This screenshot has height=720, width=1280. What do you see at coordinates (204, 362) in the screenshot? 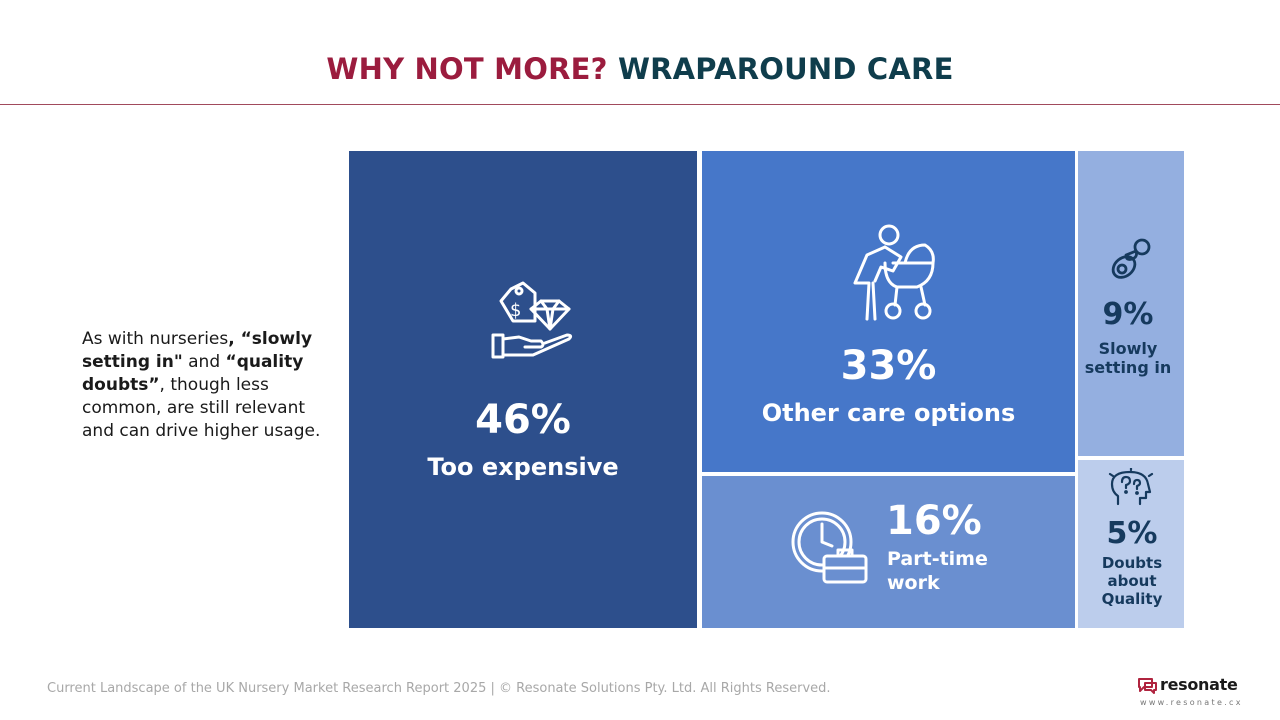
I see `desc-part-2: and` at bounding box center [204, 362].